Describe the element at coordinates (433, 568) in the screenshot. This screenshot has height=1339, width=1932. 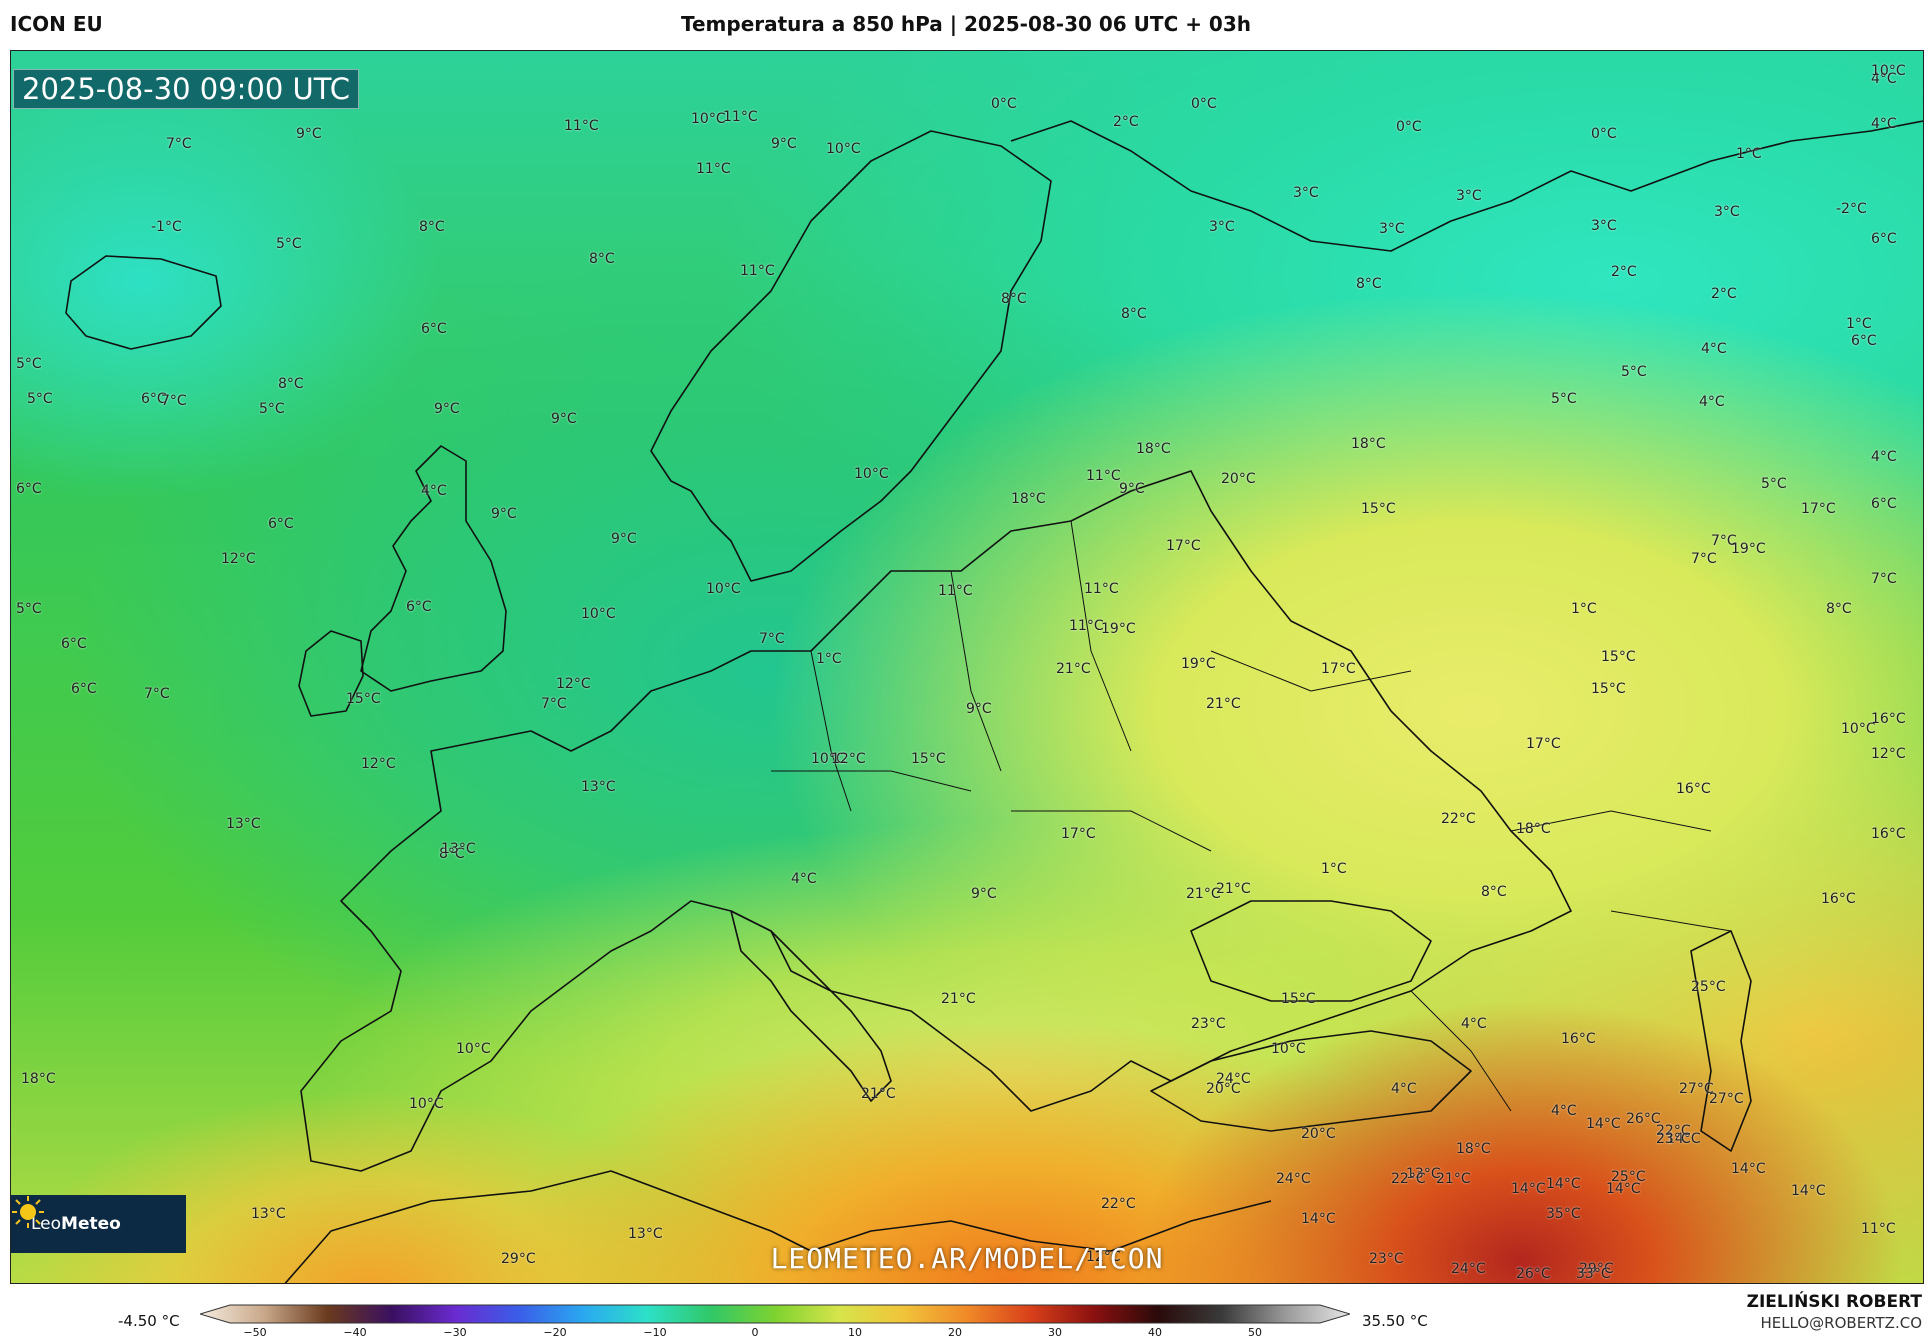
I see `great-britain-outline` at that location.